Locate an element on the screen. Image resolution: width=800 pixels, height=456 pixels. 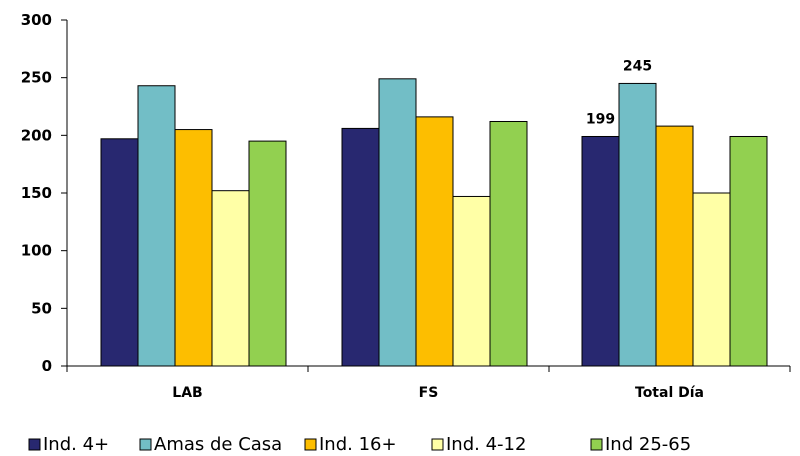
legend-item: Ind. 4-12 is located at coordinates (478, 444).